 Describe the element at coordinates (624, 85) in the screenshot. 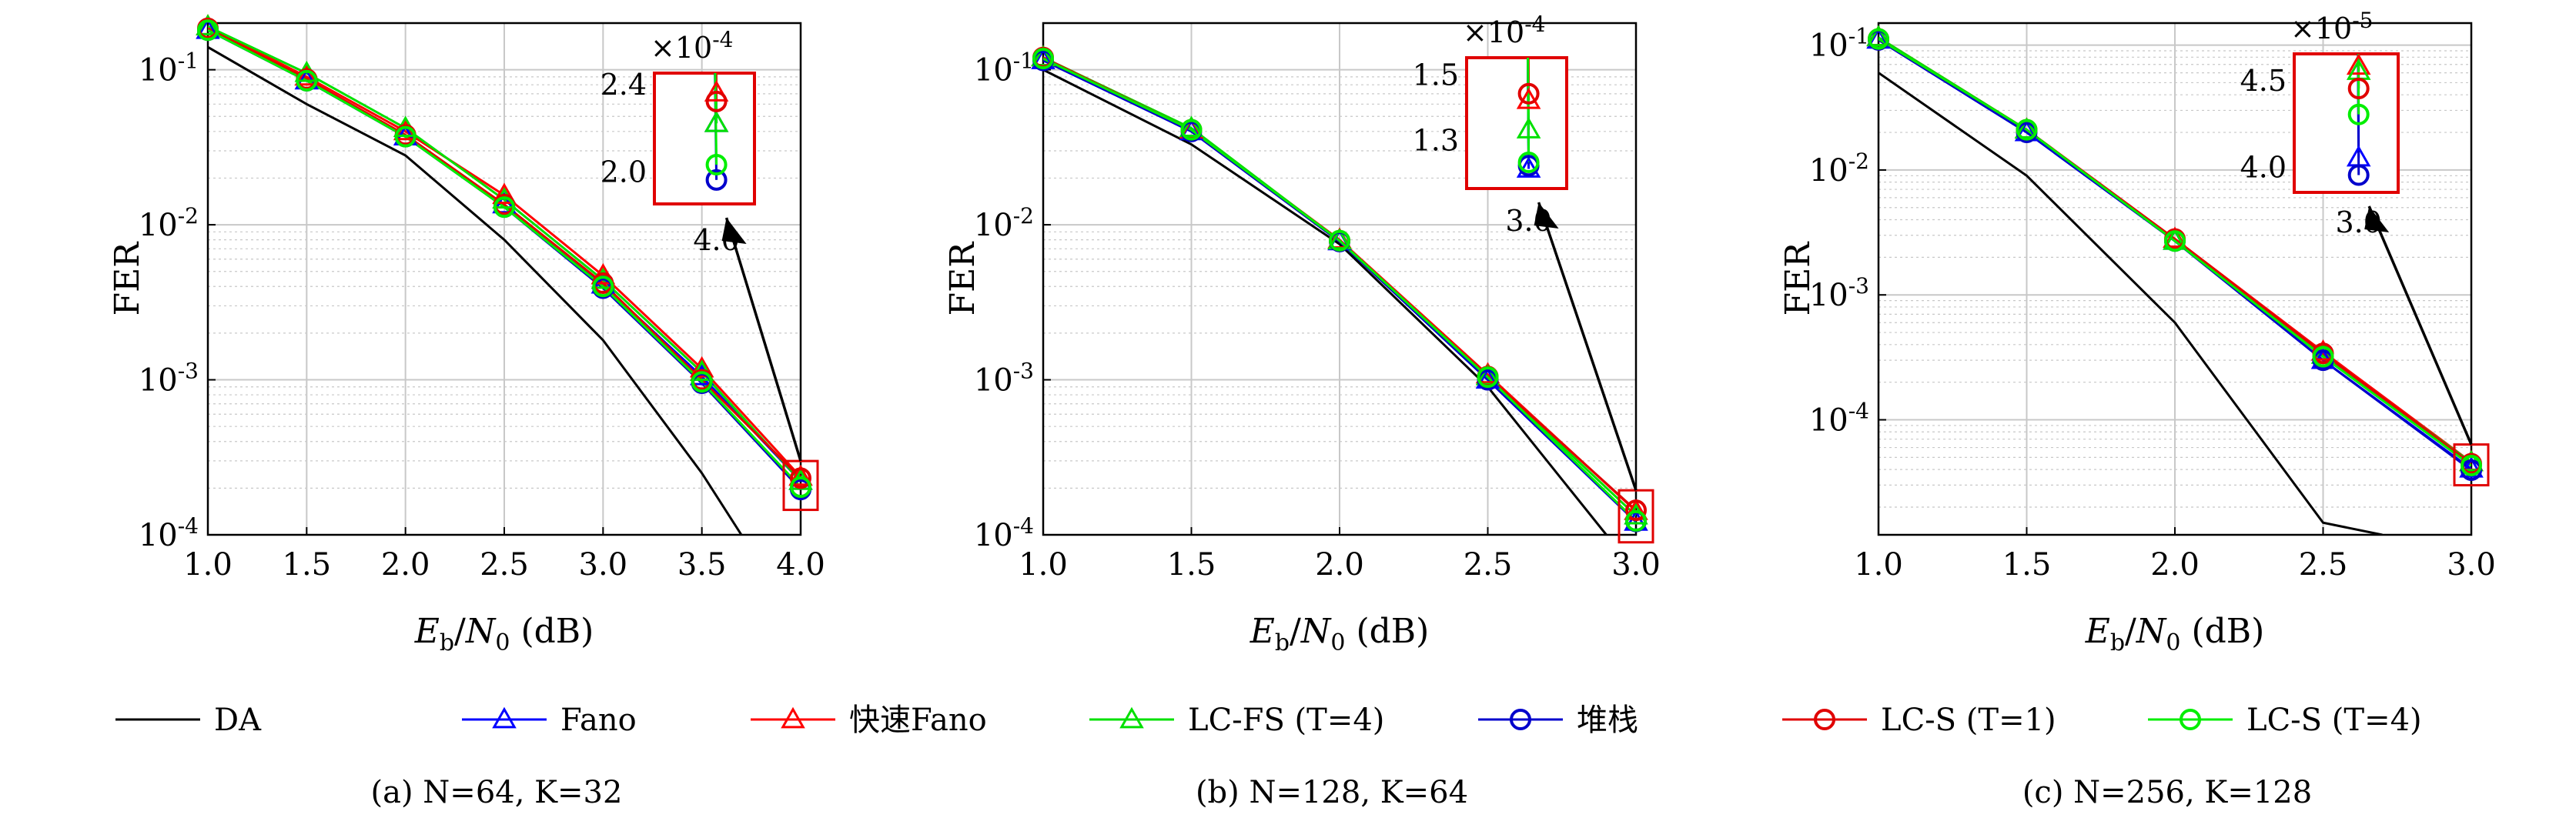

I see `inset-y-tick: 2.4` at that location.